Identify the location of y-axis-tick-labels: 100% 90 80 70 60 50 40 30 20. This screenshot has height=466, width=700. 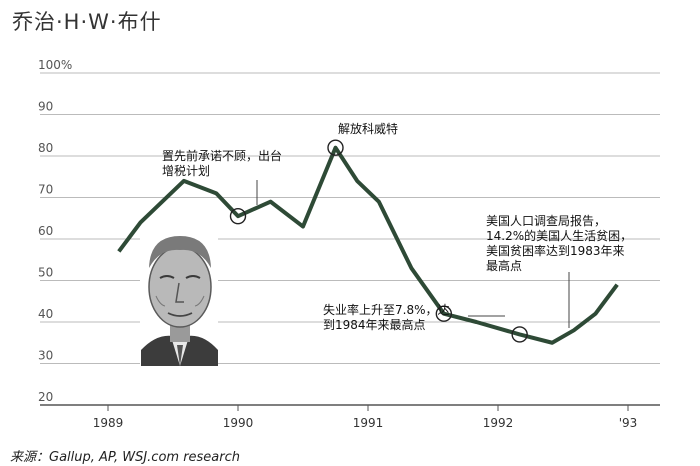
(55, 231).